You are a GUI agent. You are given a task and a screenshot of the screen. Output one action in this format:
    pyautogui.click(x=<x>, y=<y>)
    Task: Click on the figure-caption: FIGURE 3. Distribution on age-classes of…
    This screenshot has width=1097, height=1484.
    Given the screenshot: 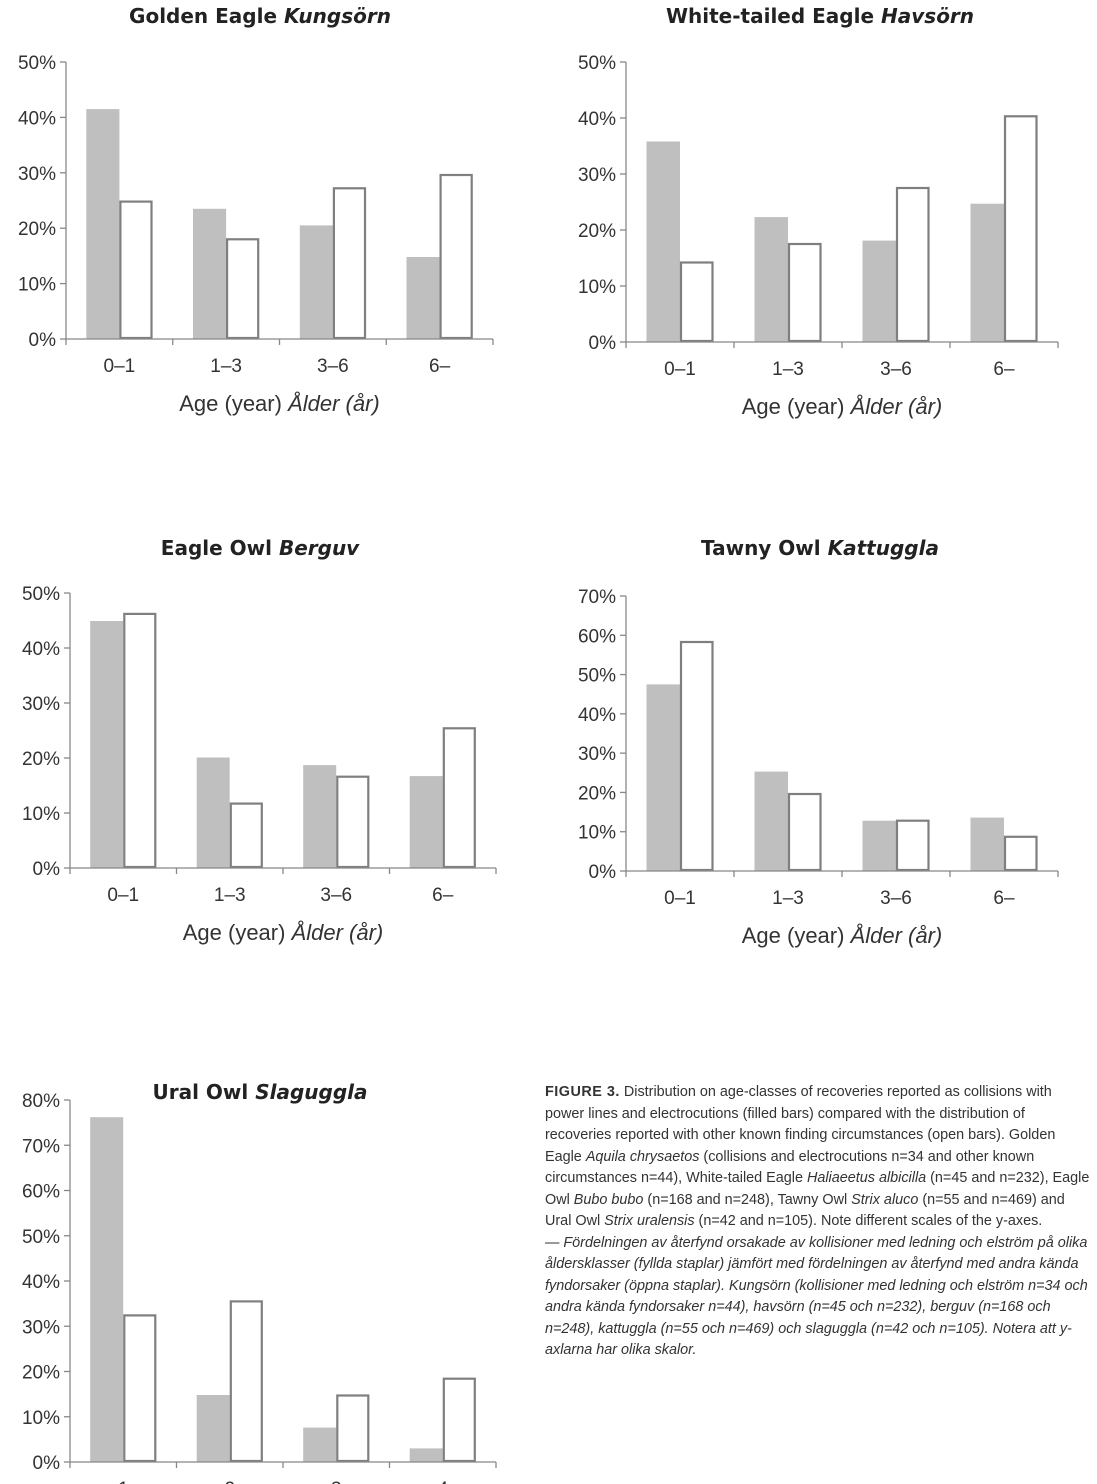 What is the action you would take?
    pyautogui.click(x=819, y=1222)
    